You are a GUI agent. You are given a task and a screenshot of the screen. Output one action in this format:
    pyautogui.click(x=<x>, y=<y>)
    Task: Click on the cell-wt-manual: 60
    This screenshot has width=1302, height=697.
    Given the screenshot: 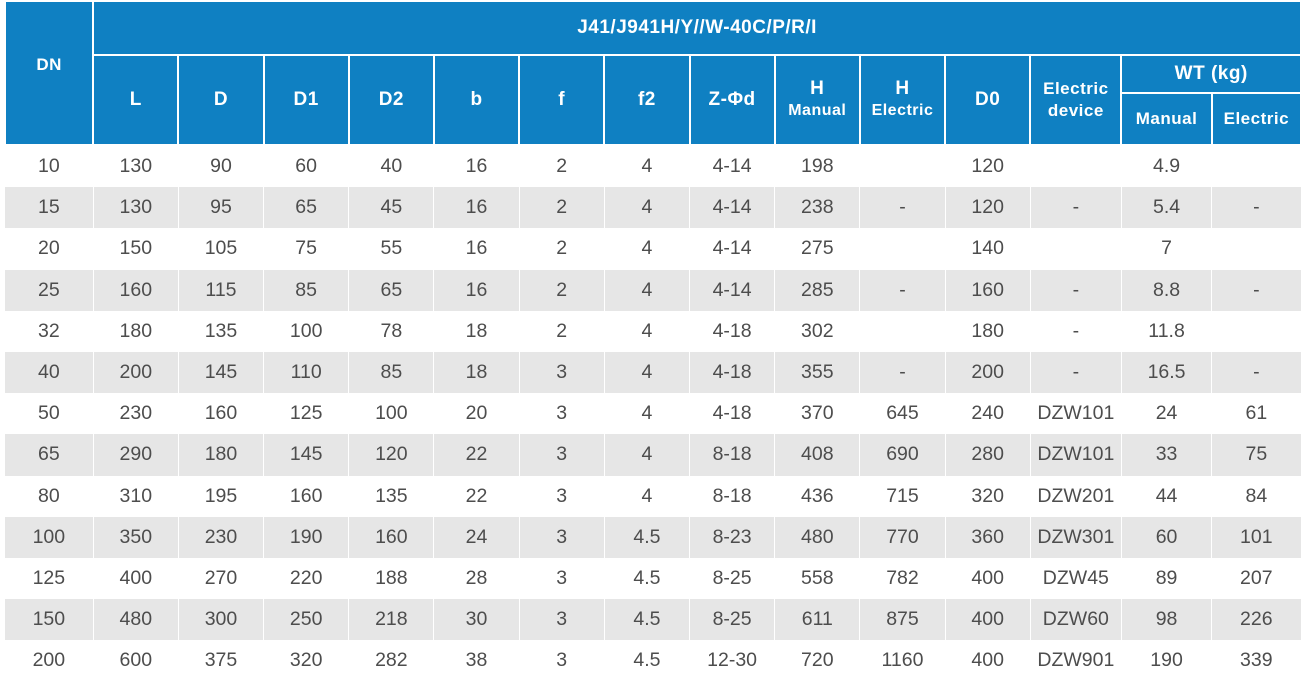 What is the action you would take?
    pyautogui.click(x=1167, y=537)
    